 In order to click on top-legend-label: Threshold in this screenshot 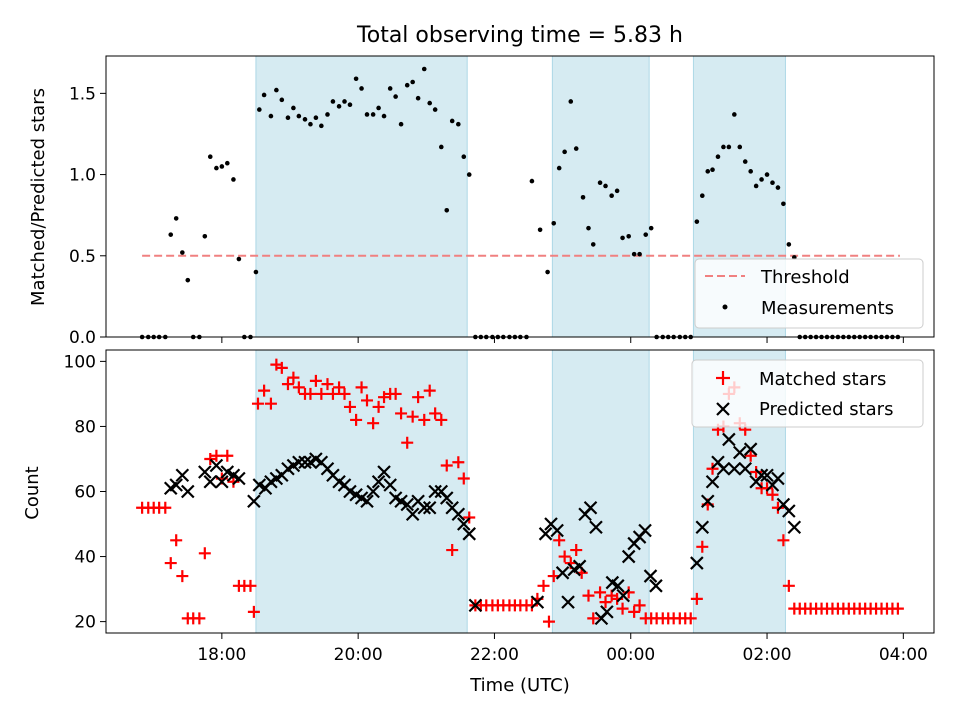, I will do `click(805, 277)`.